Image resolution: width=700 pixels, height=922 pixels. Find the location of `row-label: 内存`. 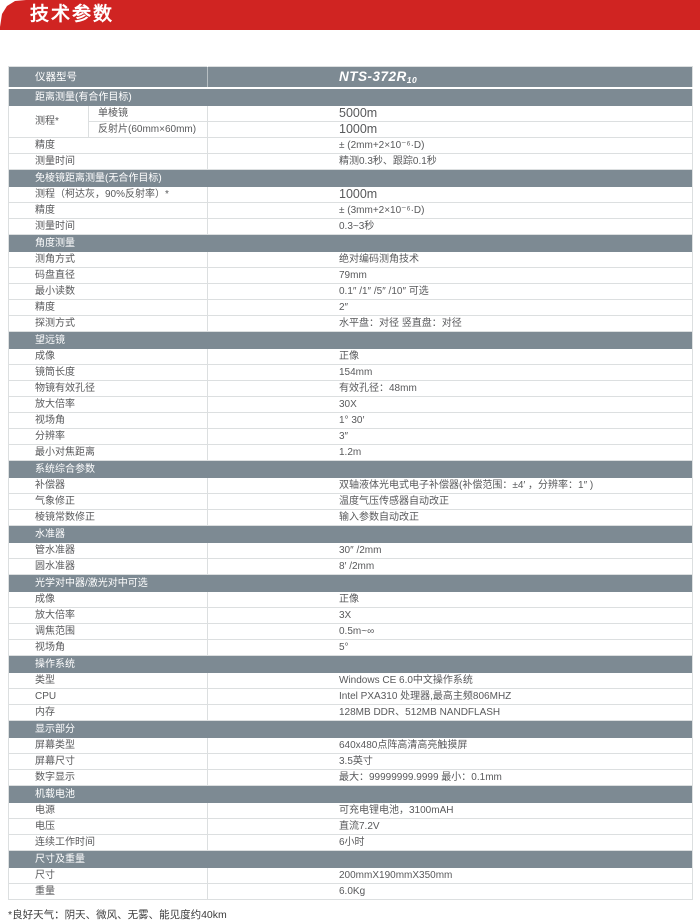

row-label: 内存 is located at coordinates (108, 712).